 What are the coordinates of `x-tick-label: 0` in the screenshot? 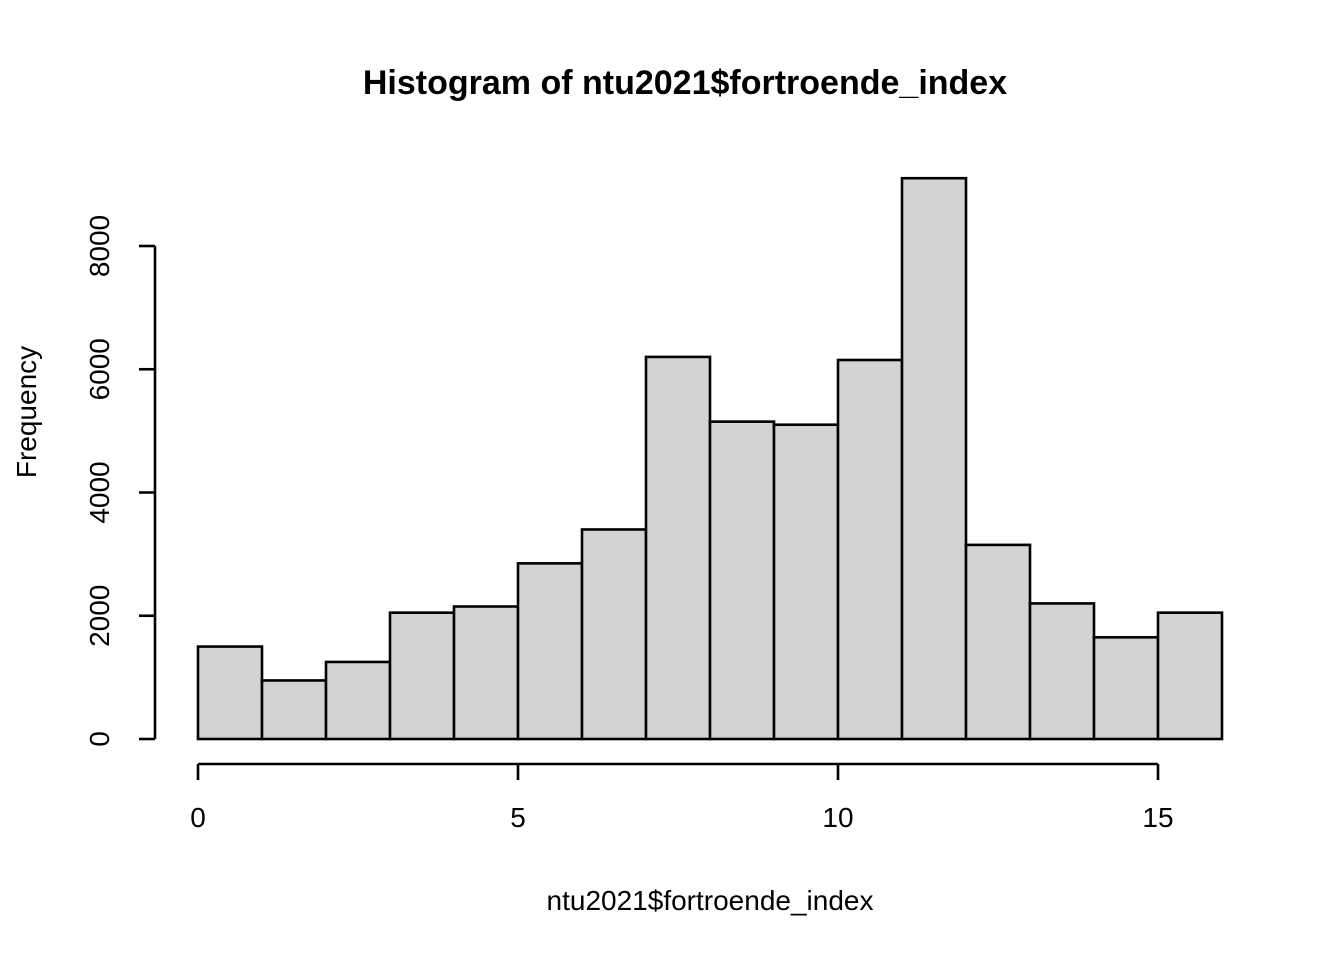 It's located at (198, 817).